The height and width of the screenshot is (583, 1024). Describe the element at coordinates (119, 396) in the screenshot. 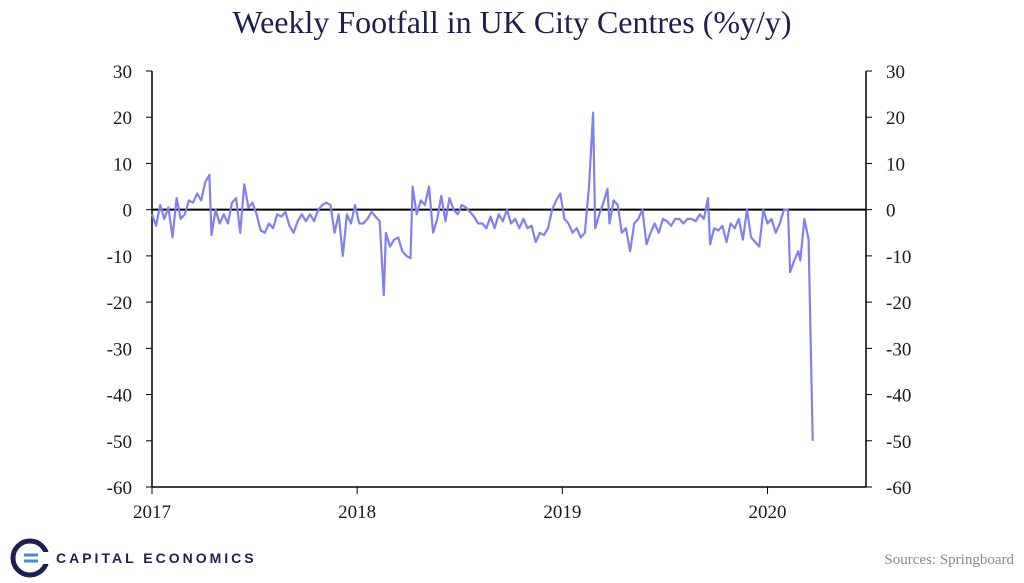

I see `left-y-tick-label: -40` at that location.